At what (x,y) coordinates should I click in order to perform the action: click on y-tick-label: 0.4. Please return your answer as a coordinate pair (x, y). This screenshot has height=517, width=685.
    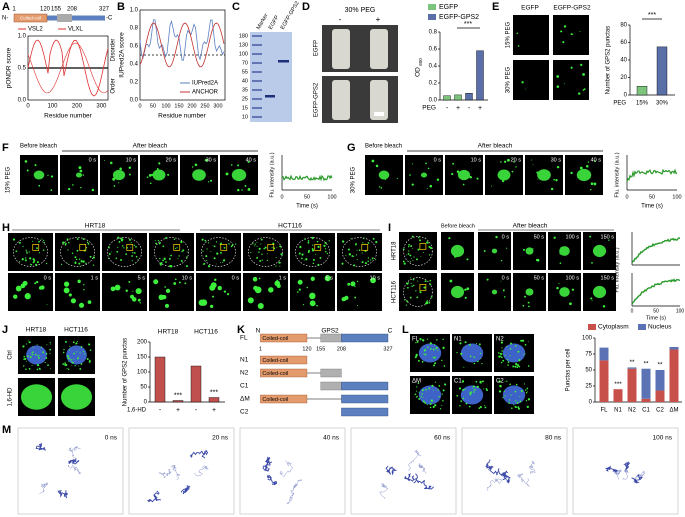
    Looking at the image, I should click on (433, 67).